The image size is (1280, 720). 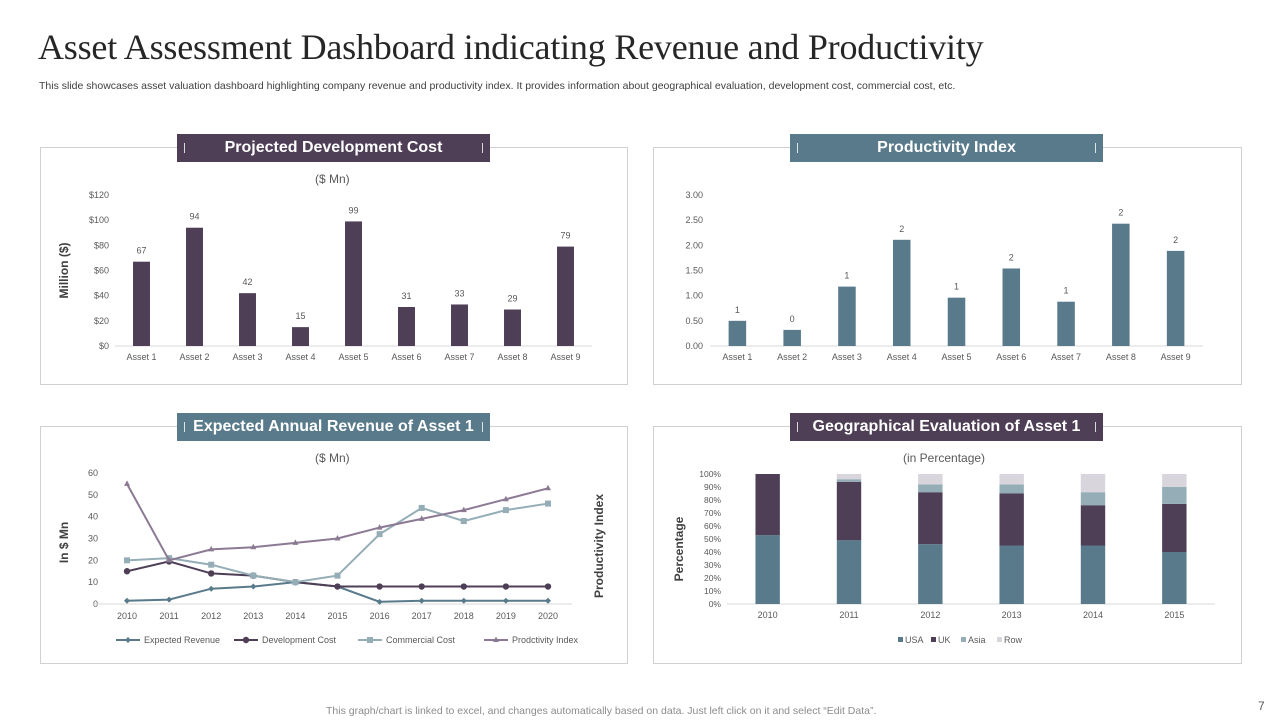 I want to click on dev-cost-ytick-label: $60, so click(x=101, y=271).